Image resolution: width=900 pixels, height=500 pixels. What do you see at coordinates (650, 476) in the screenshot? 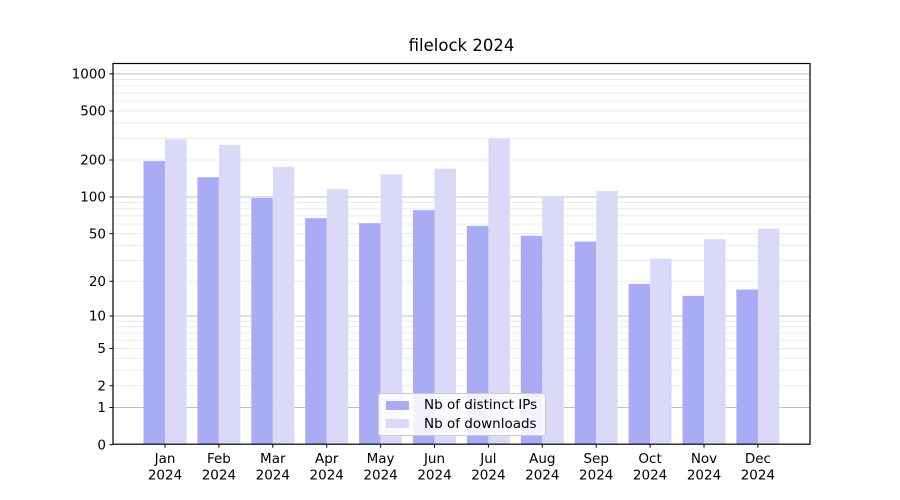
I see `x-tick-year-oct: 2024` at bounding box center [650, 476].